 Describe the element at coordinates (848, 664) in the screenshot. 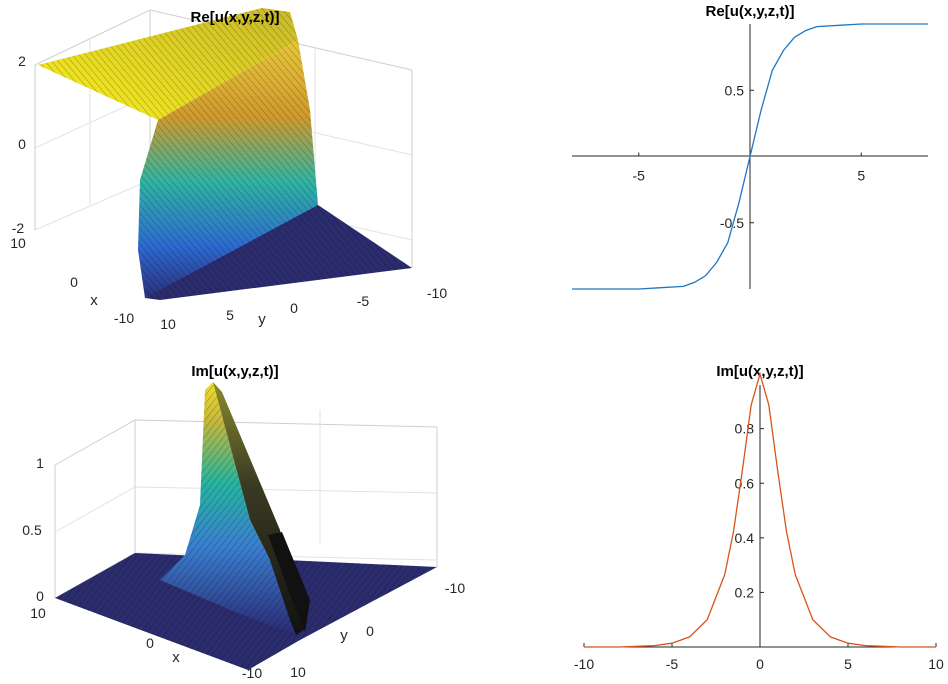

I see `im-line-xtick: 5` at that location.